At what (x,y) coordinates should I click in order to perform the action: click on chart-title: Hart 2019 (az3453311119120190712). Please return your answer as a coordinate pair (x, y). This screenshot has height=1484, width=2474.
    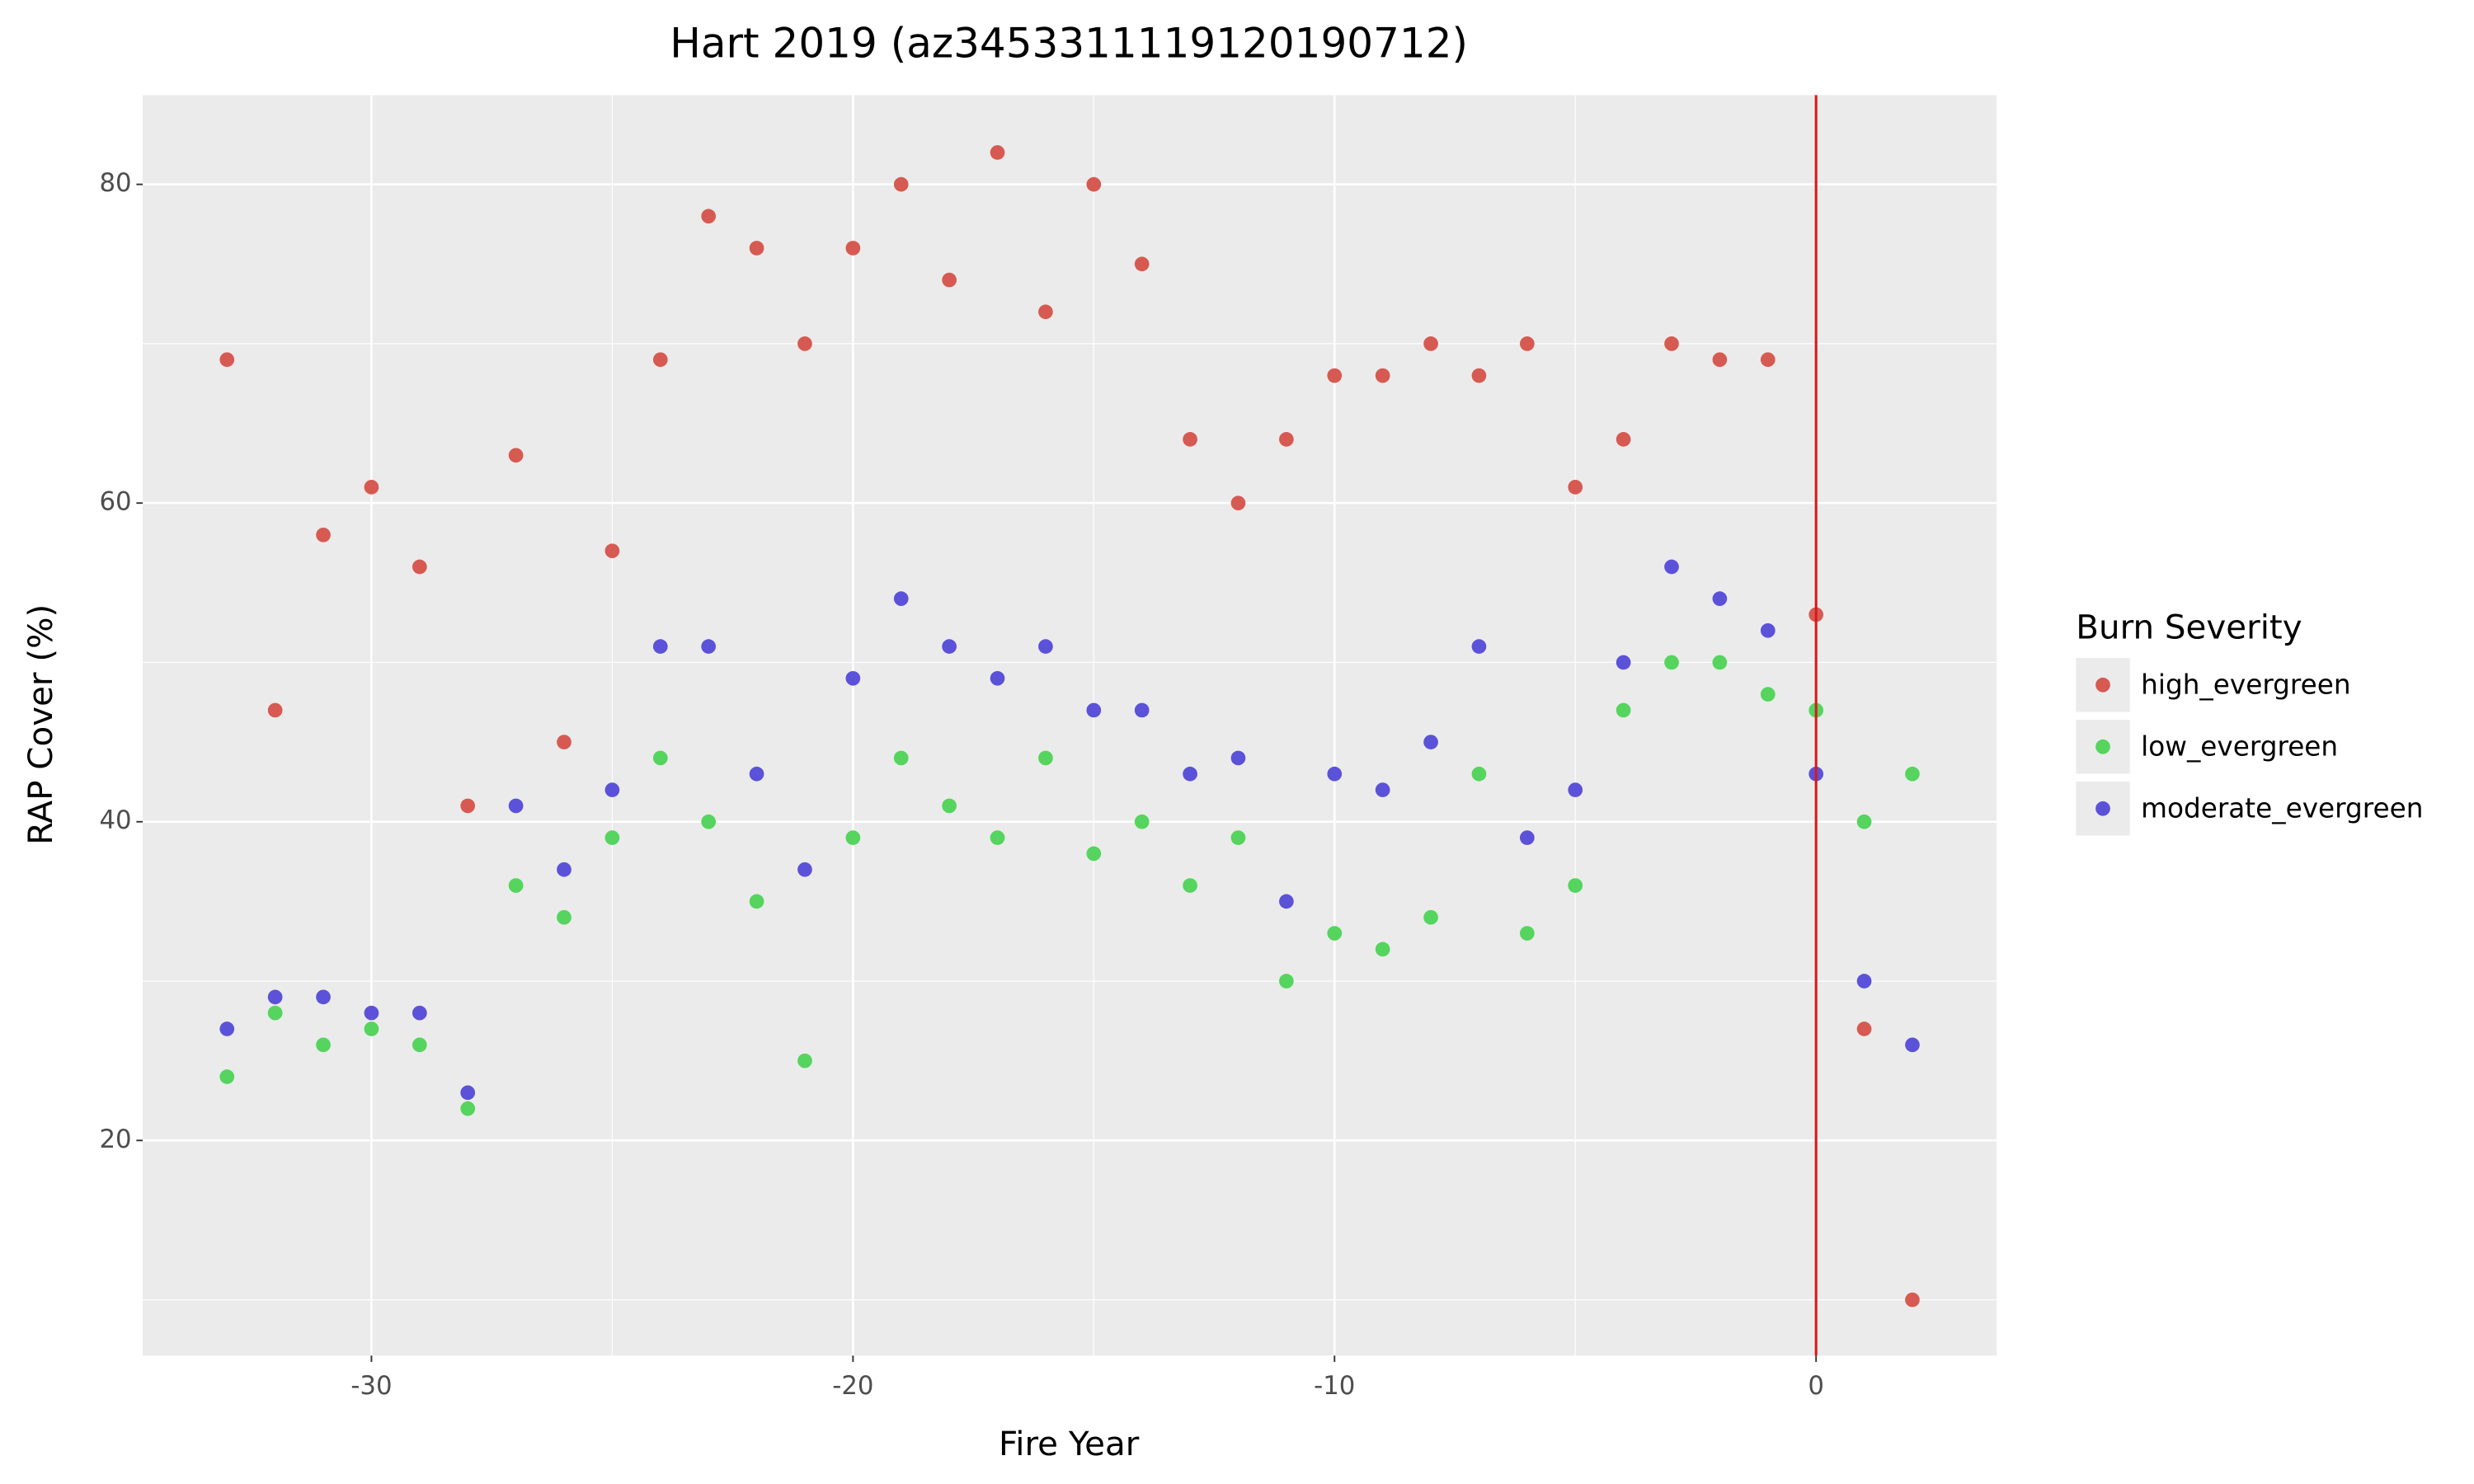
    Looking at the image, I should click on (1069, 43).